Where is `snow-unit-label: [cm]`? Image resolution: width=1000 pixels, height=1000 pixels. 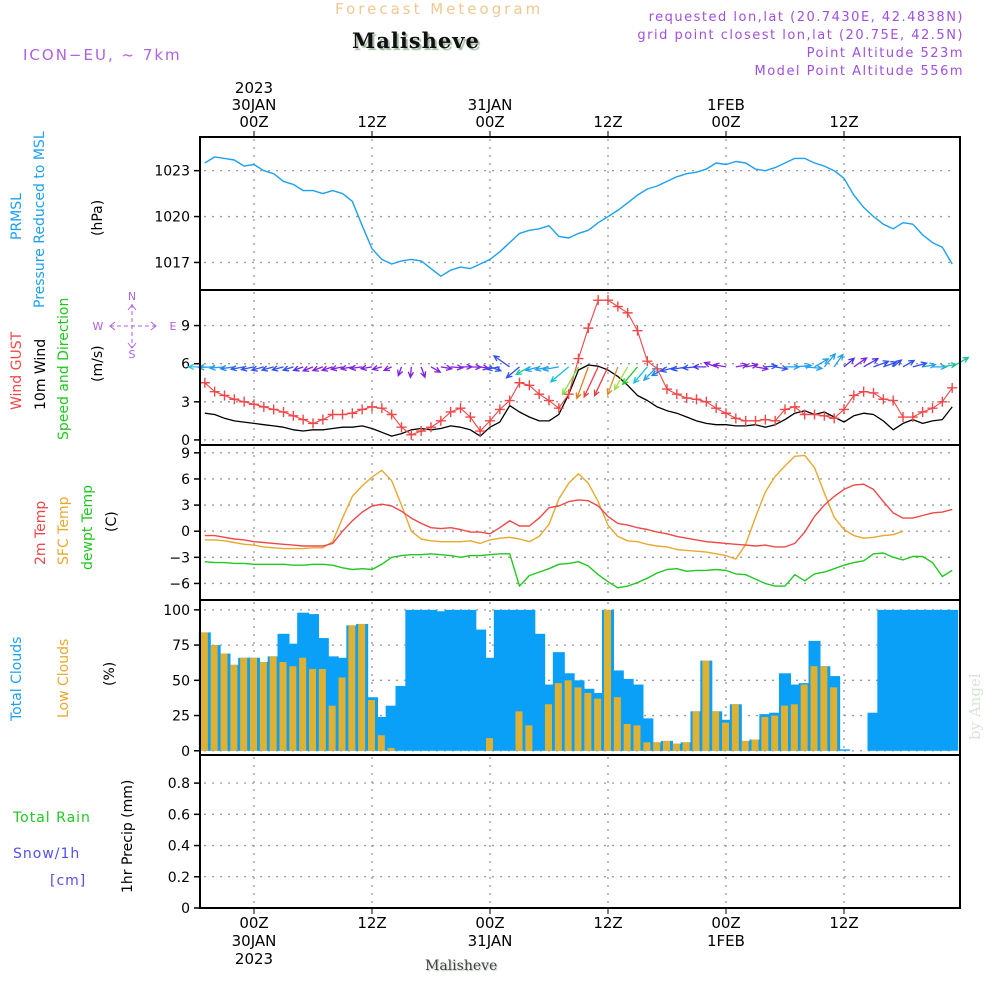
snow-unit-label: [cm] is located at coordinates (68, 881).